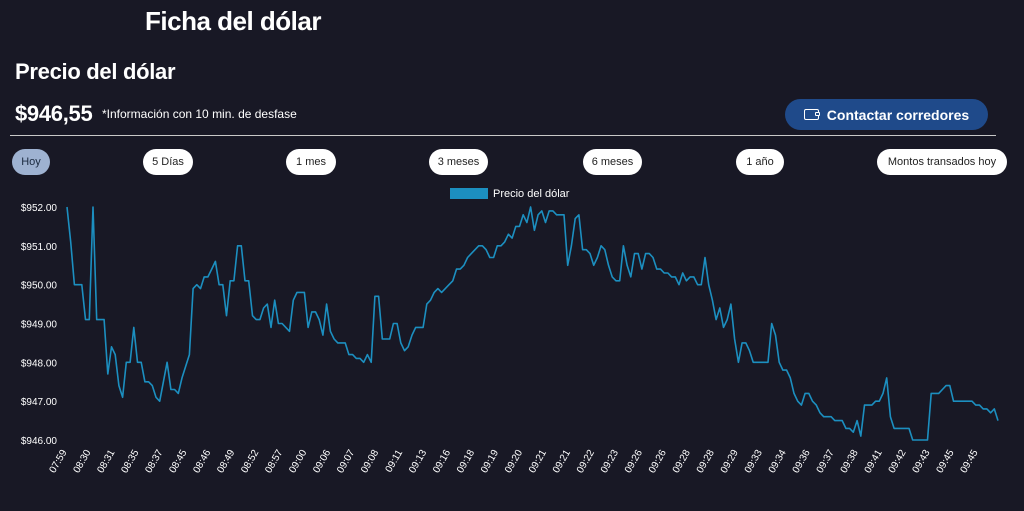 The width and height of the screenshot is (1024, 511). I want to click on x-tick-label: 07:59, so click(59, 462).